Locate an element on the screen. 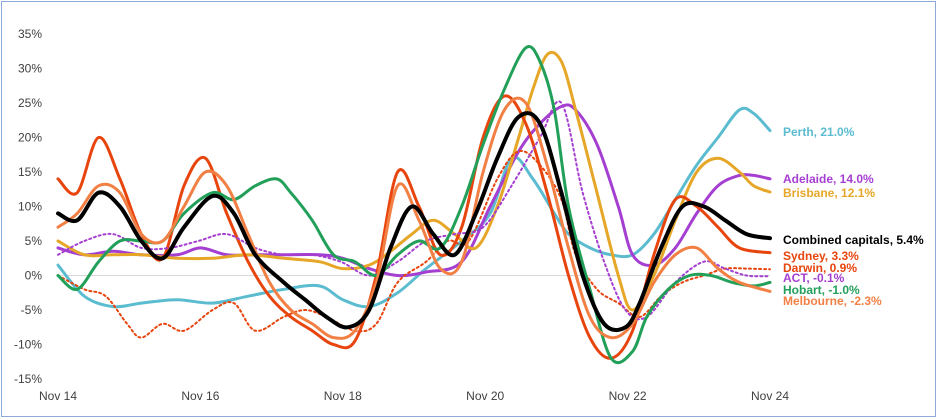 This screenshot has width=939, height=420. y-tick-label: 0% is located at coordinates (34, 276).